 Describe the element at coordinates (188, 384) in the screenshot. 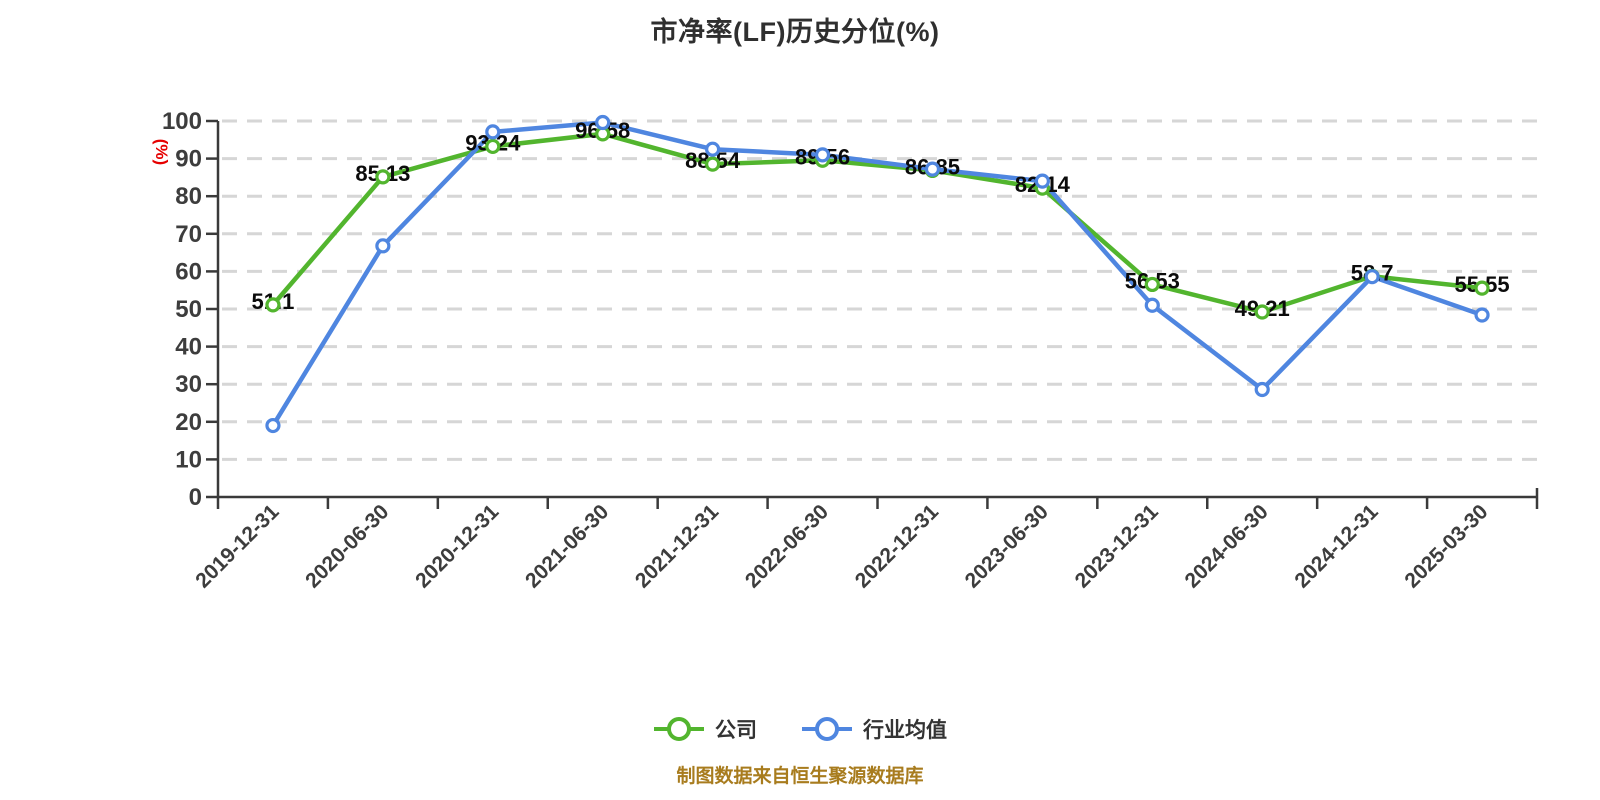

I see `svg-text: 30` at that location.